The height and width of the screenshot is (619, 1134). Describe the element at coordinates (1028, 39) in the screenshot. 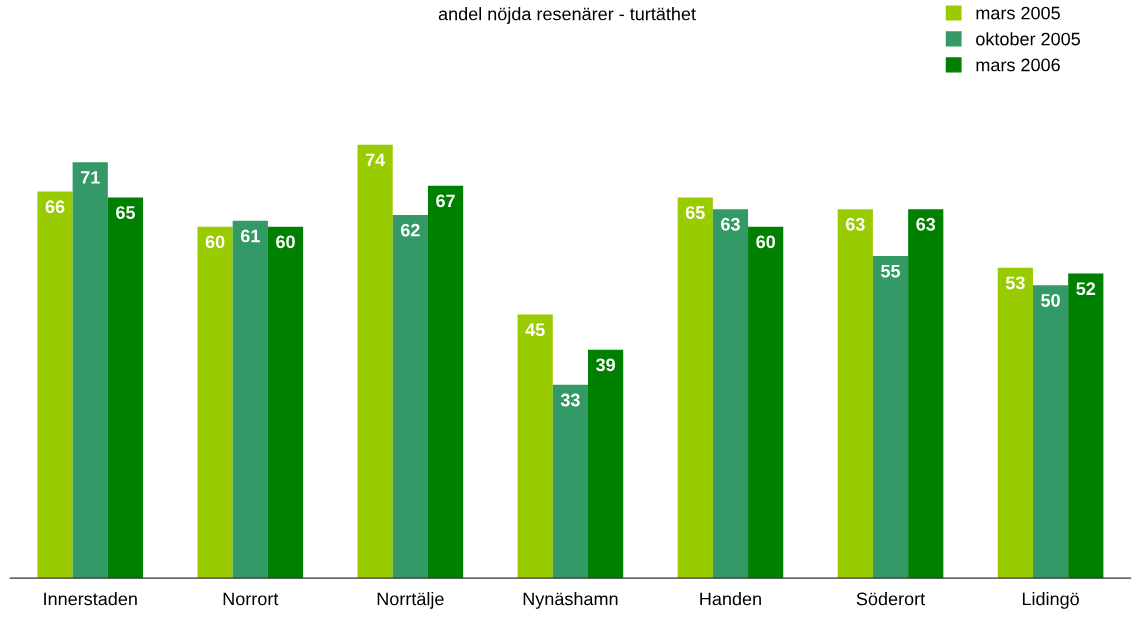

I see `legend-label: oktober 2005` at that location.